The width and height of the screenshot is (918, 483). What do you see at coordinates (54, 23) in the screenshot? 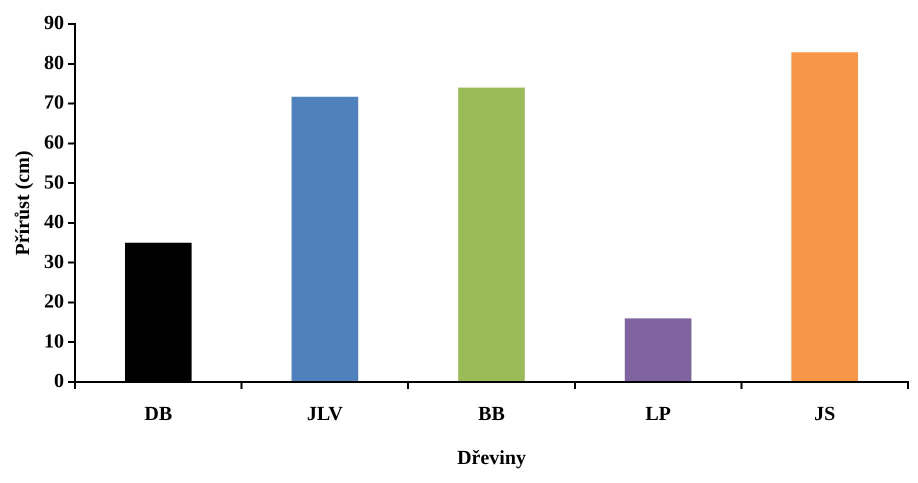
I see `y-tick-label: 90` at bounding box center [54, 23].